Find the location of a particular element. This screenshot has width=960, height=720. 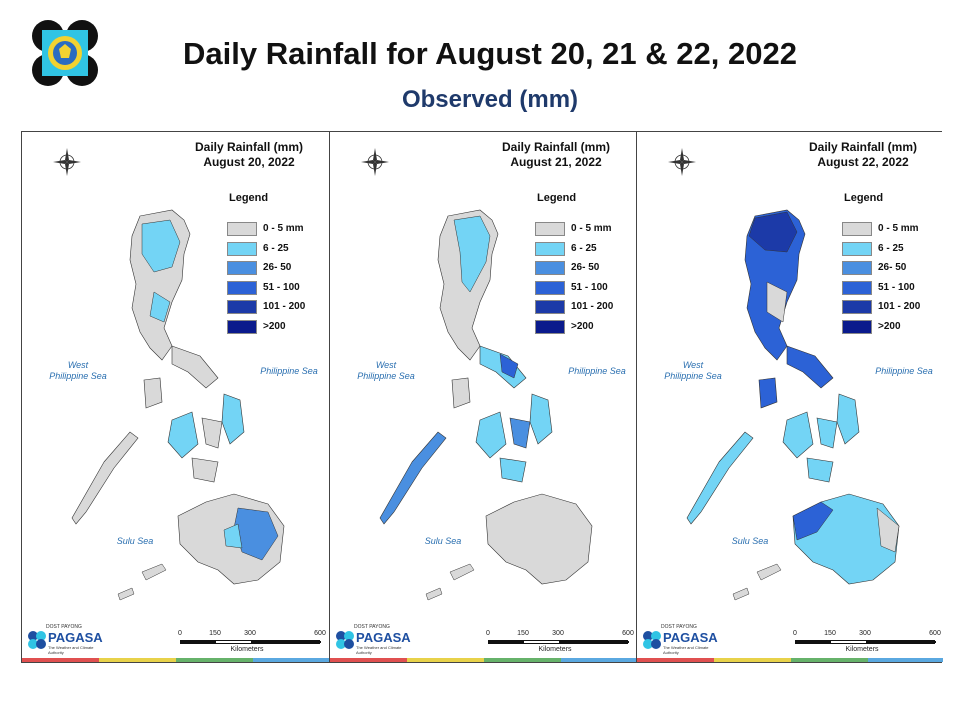

panel-title: Daily Rainfall (mm) August 21, 2022 is located at coordinates (556, 155).